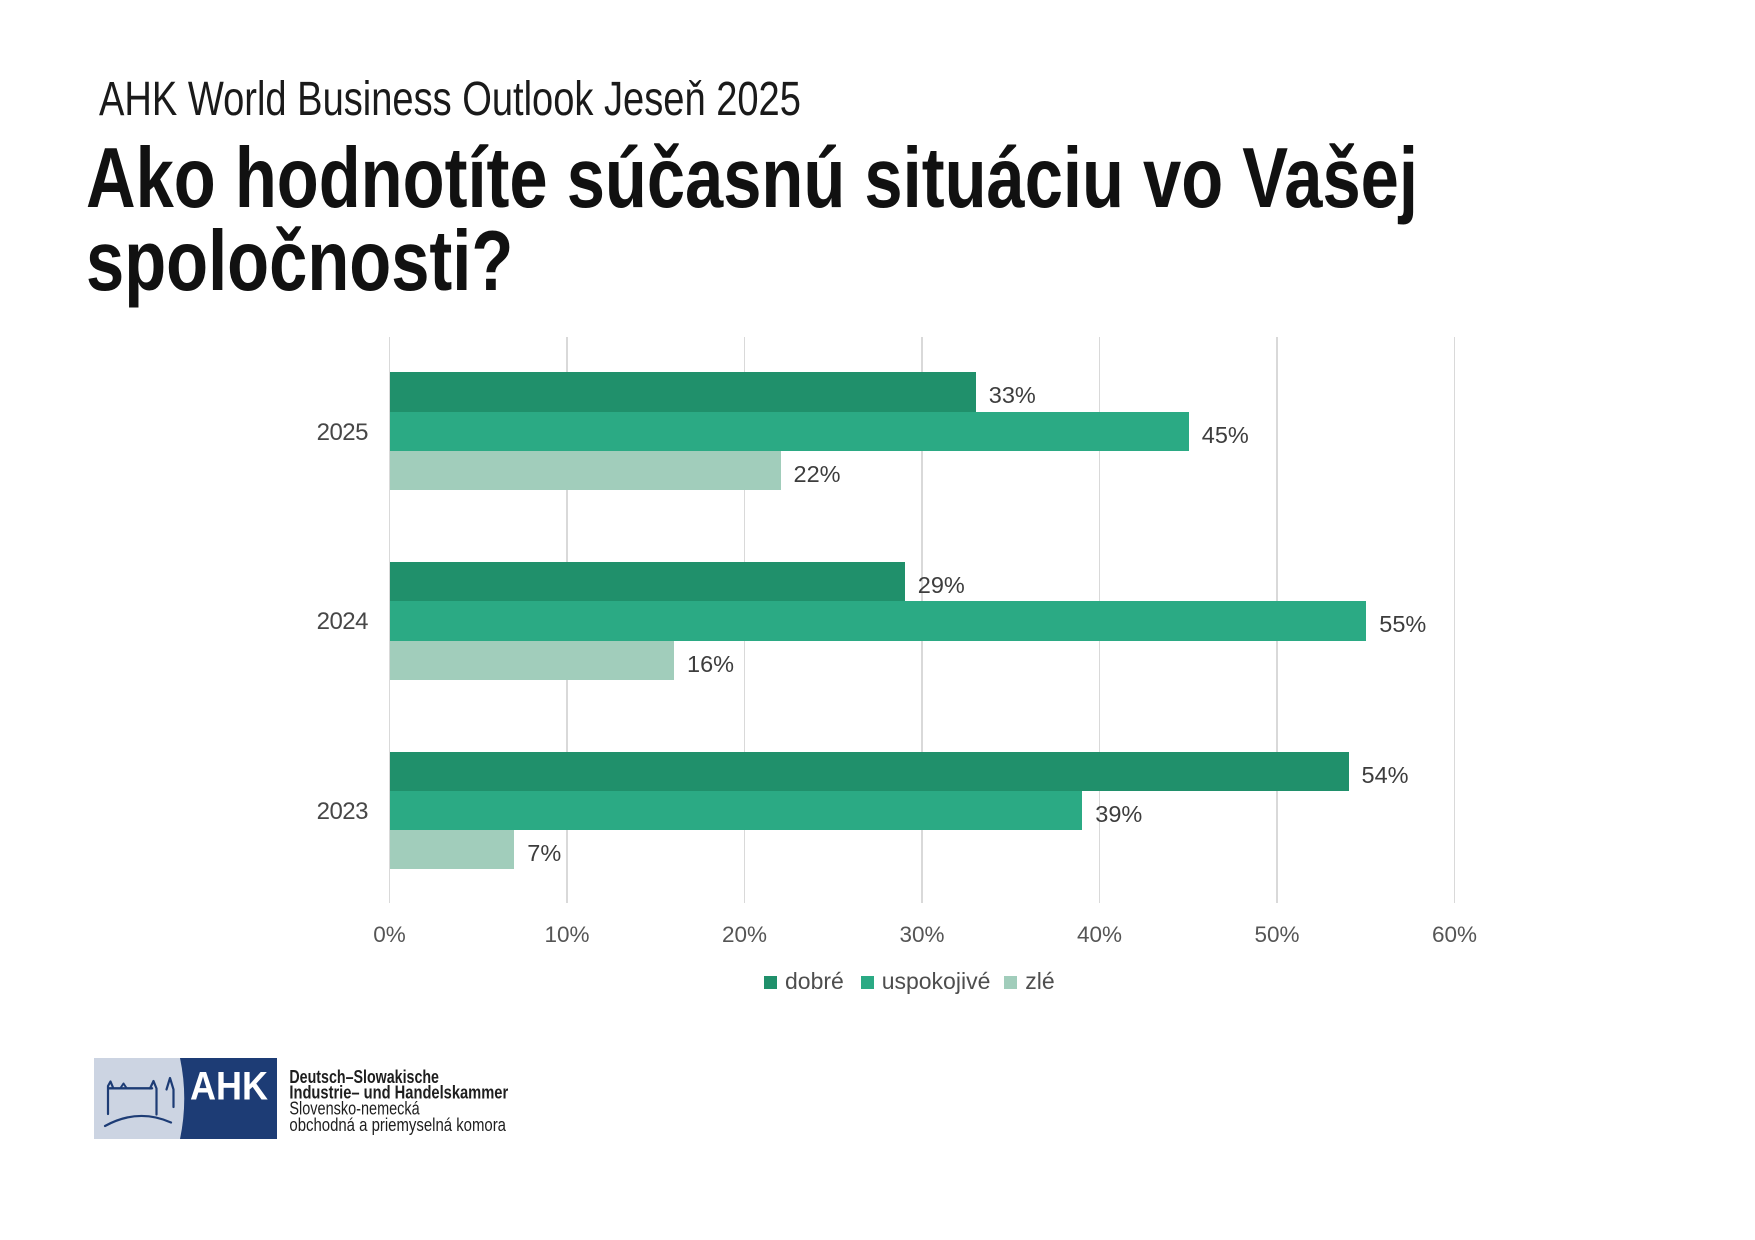  I want to click on svg-text: AHK, so click(229, 1087).